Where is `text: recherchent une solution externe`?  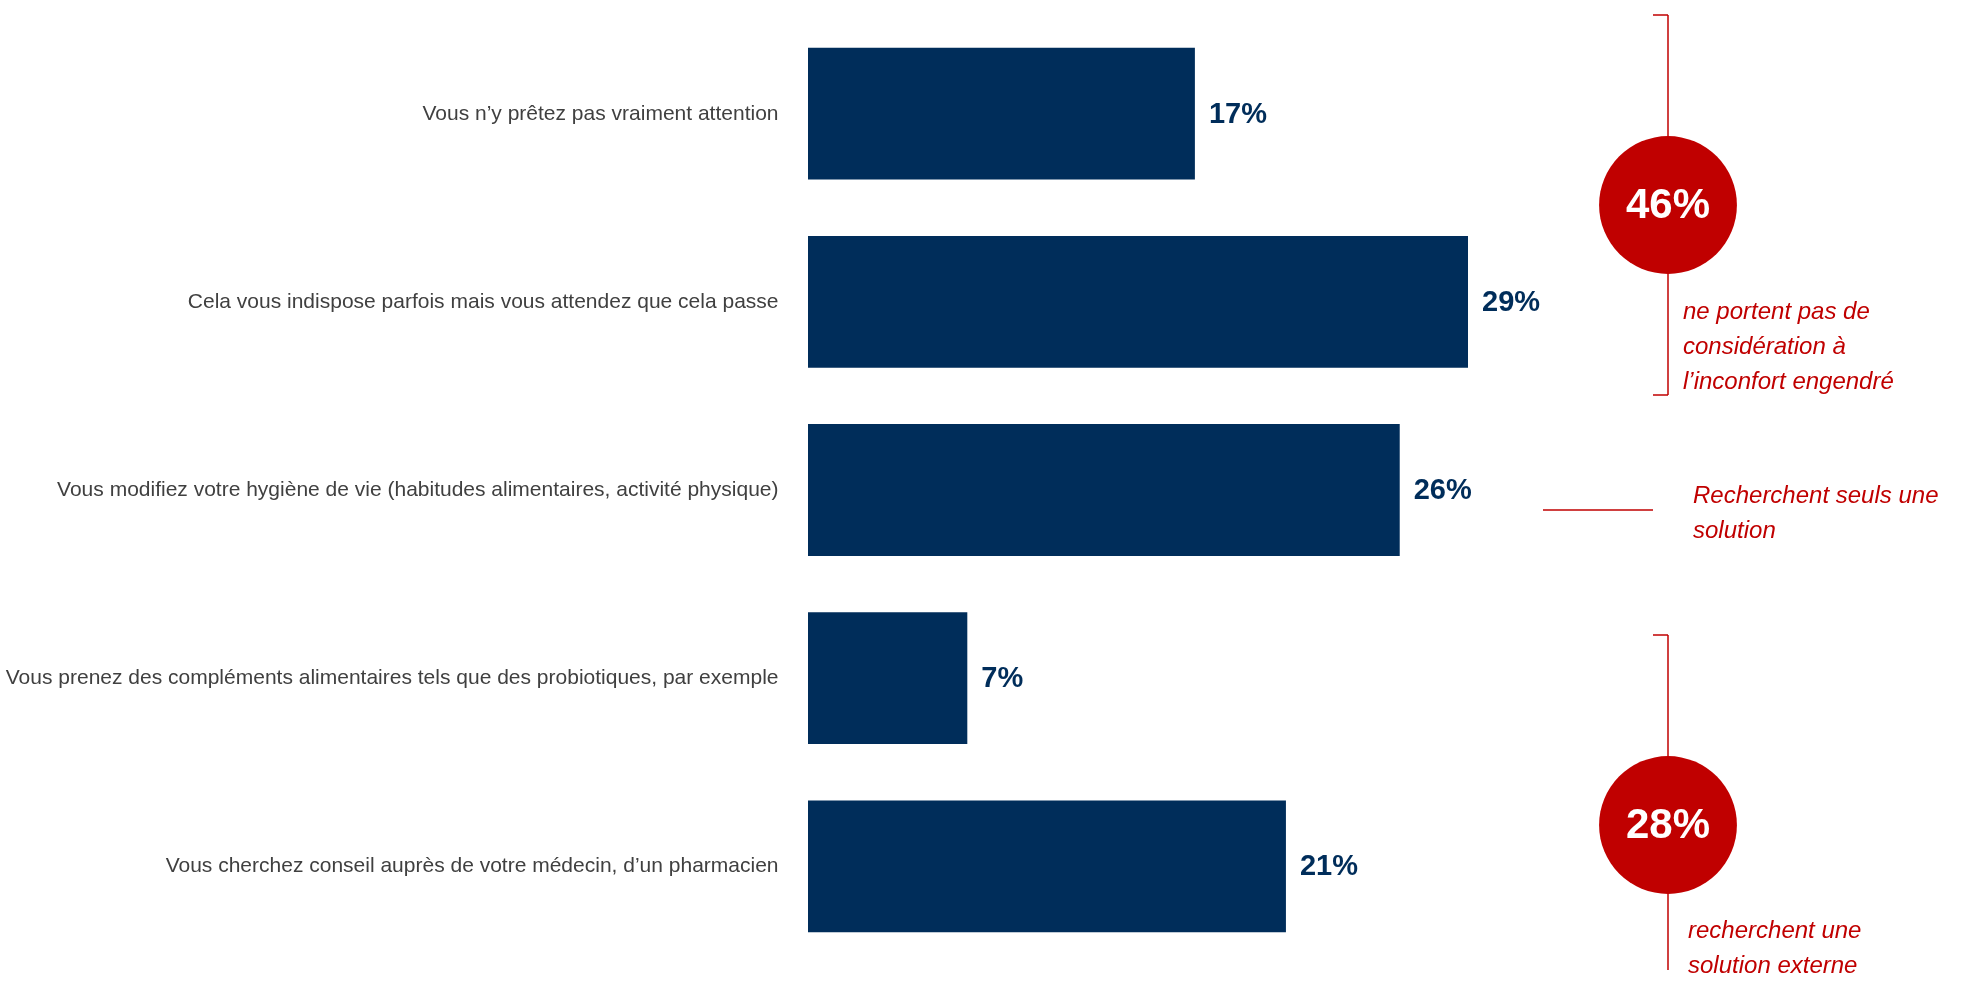
text: recherchent une solution externe is located at coordinates (1775, 947).